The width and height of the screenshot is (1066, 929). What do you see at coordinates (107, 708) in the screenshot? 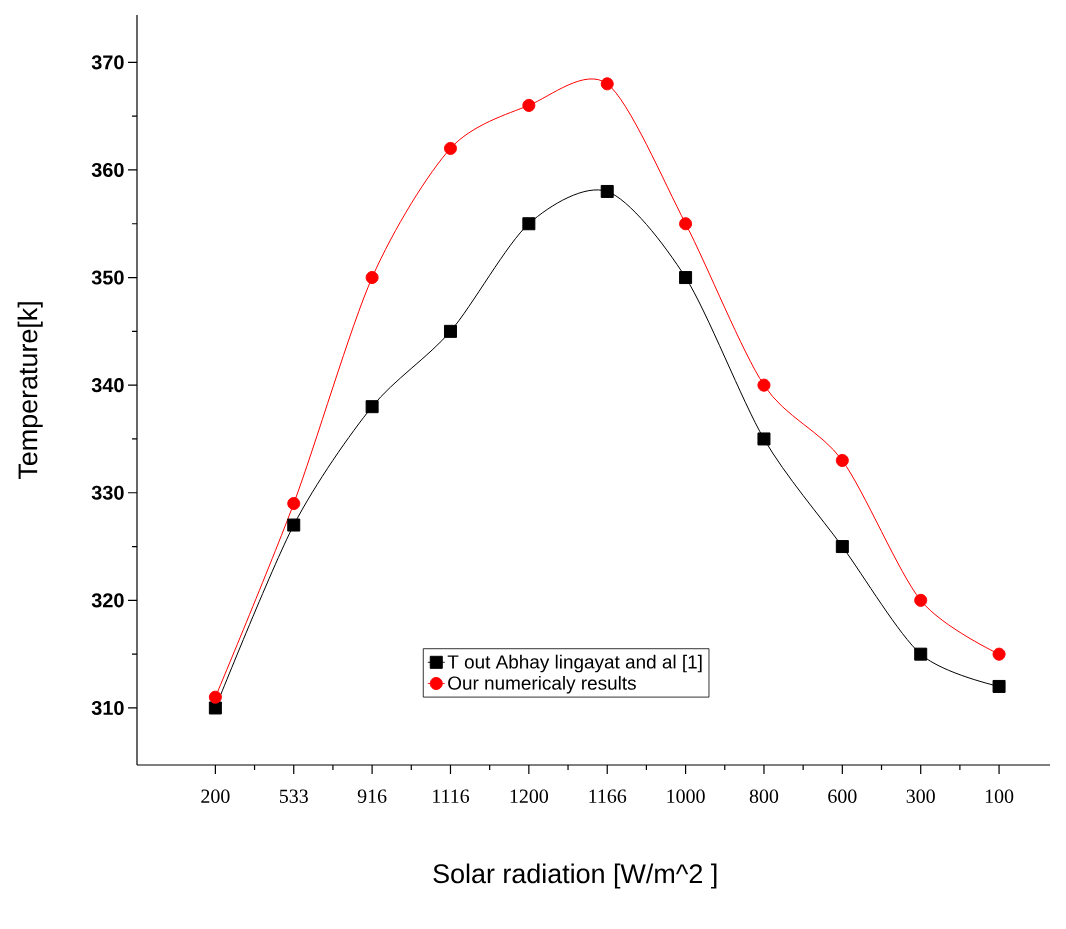
I see `y-tick-label: 310` at bounding box center [107, 708].